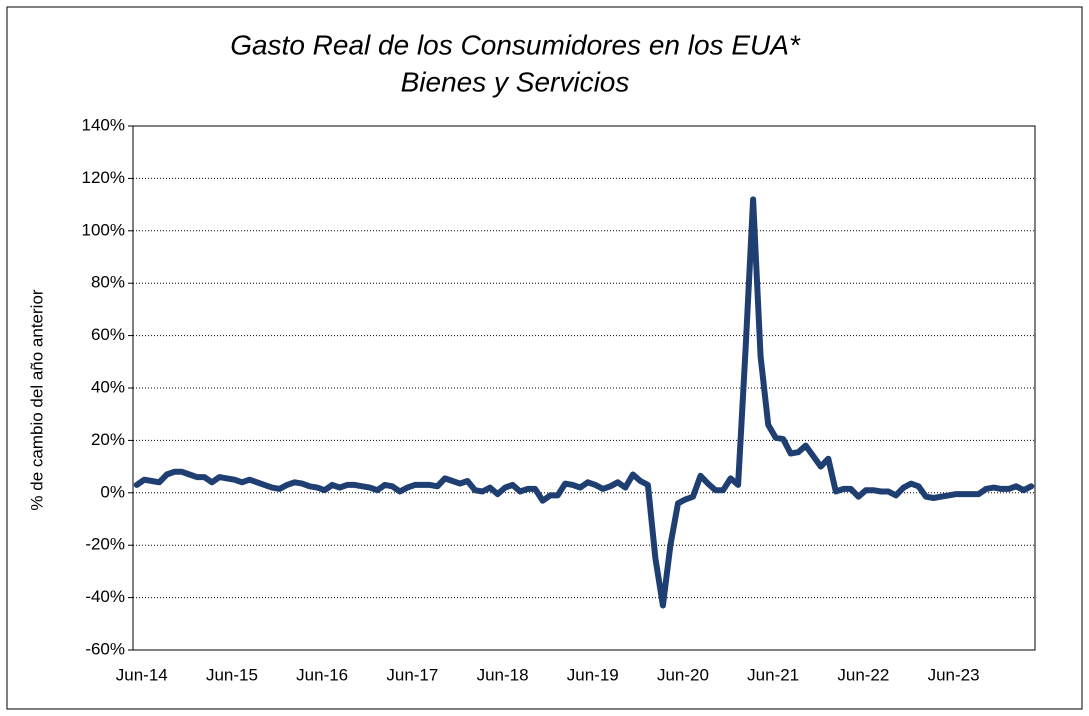 Image resolution: width=1089 pixels, height=716 pixels. I want to click on x-tick-label: Jun-18, so click(503, 674).